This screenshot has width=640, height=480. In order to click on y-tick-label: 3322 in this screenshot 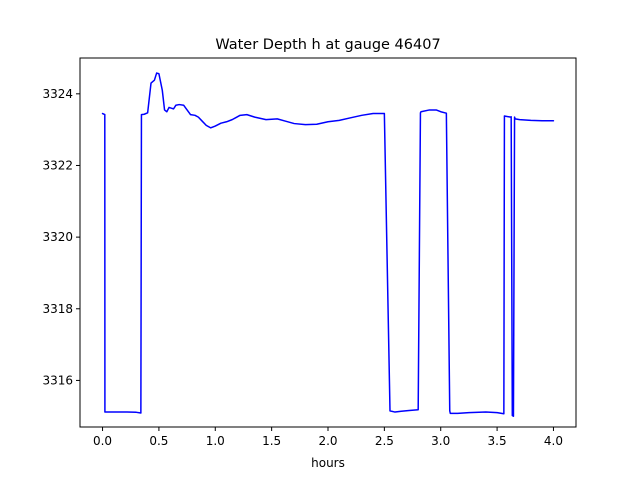, I will do `click(57, 165)`.